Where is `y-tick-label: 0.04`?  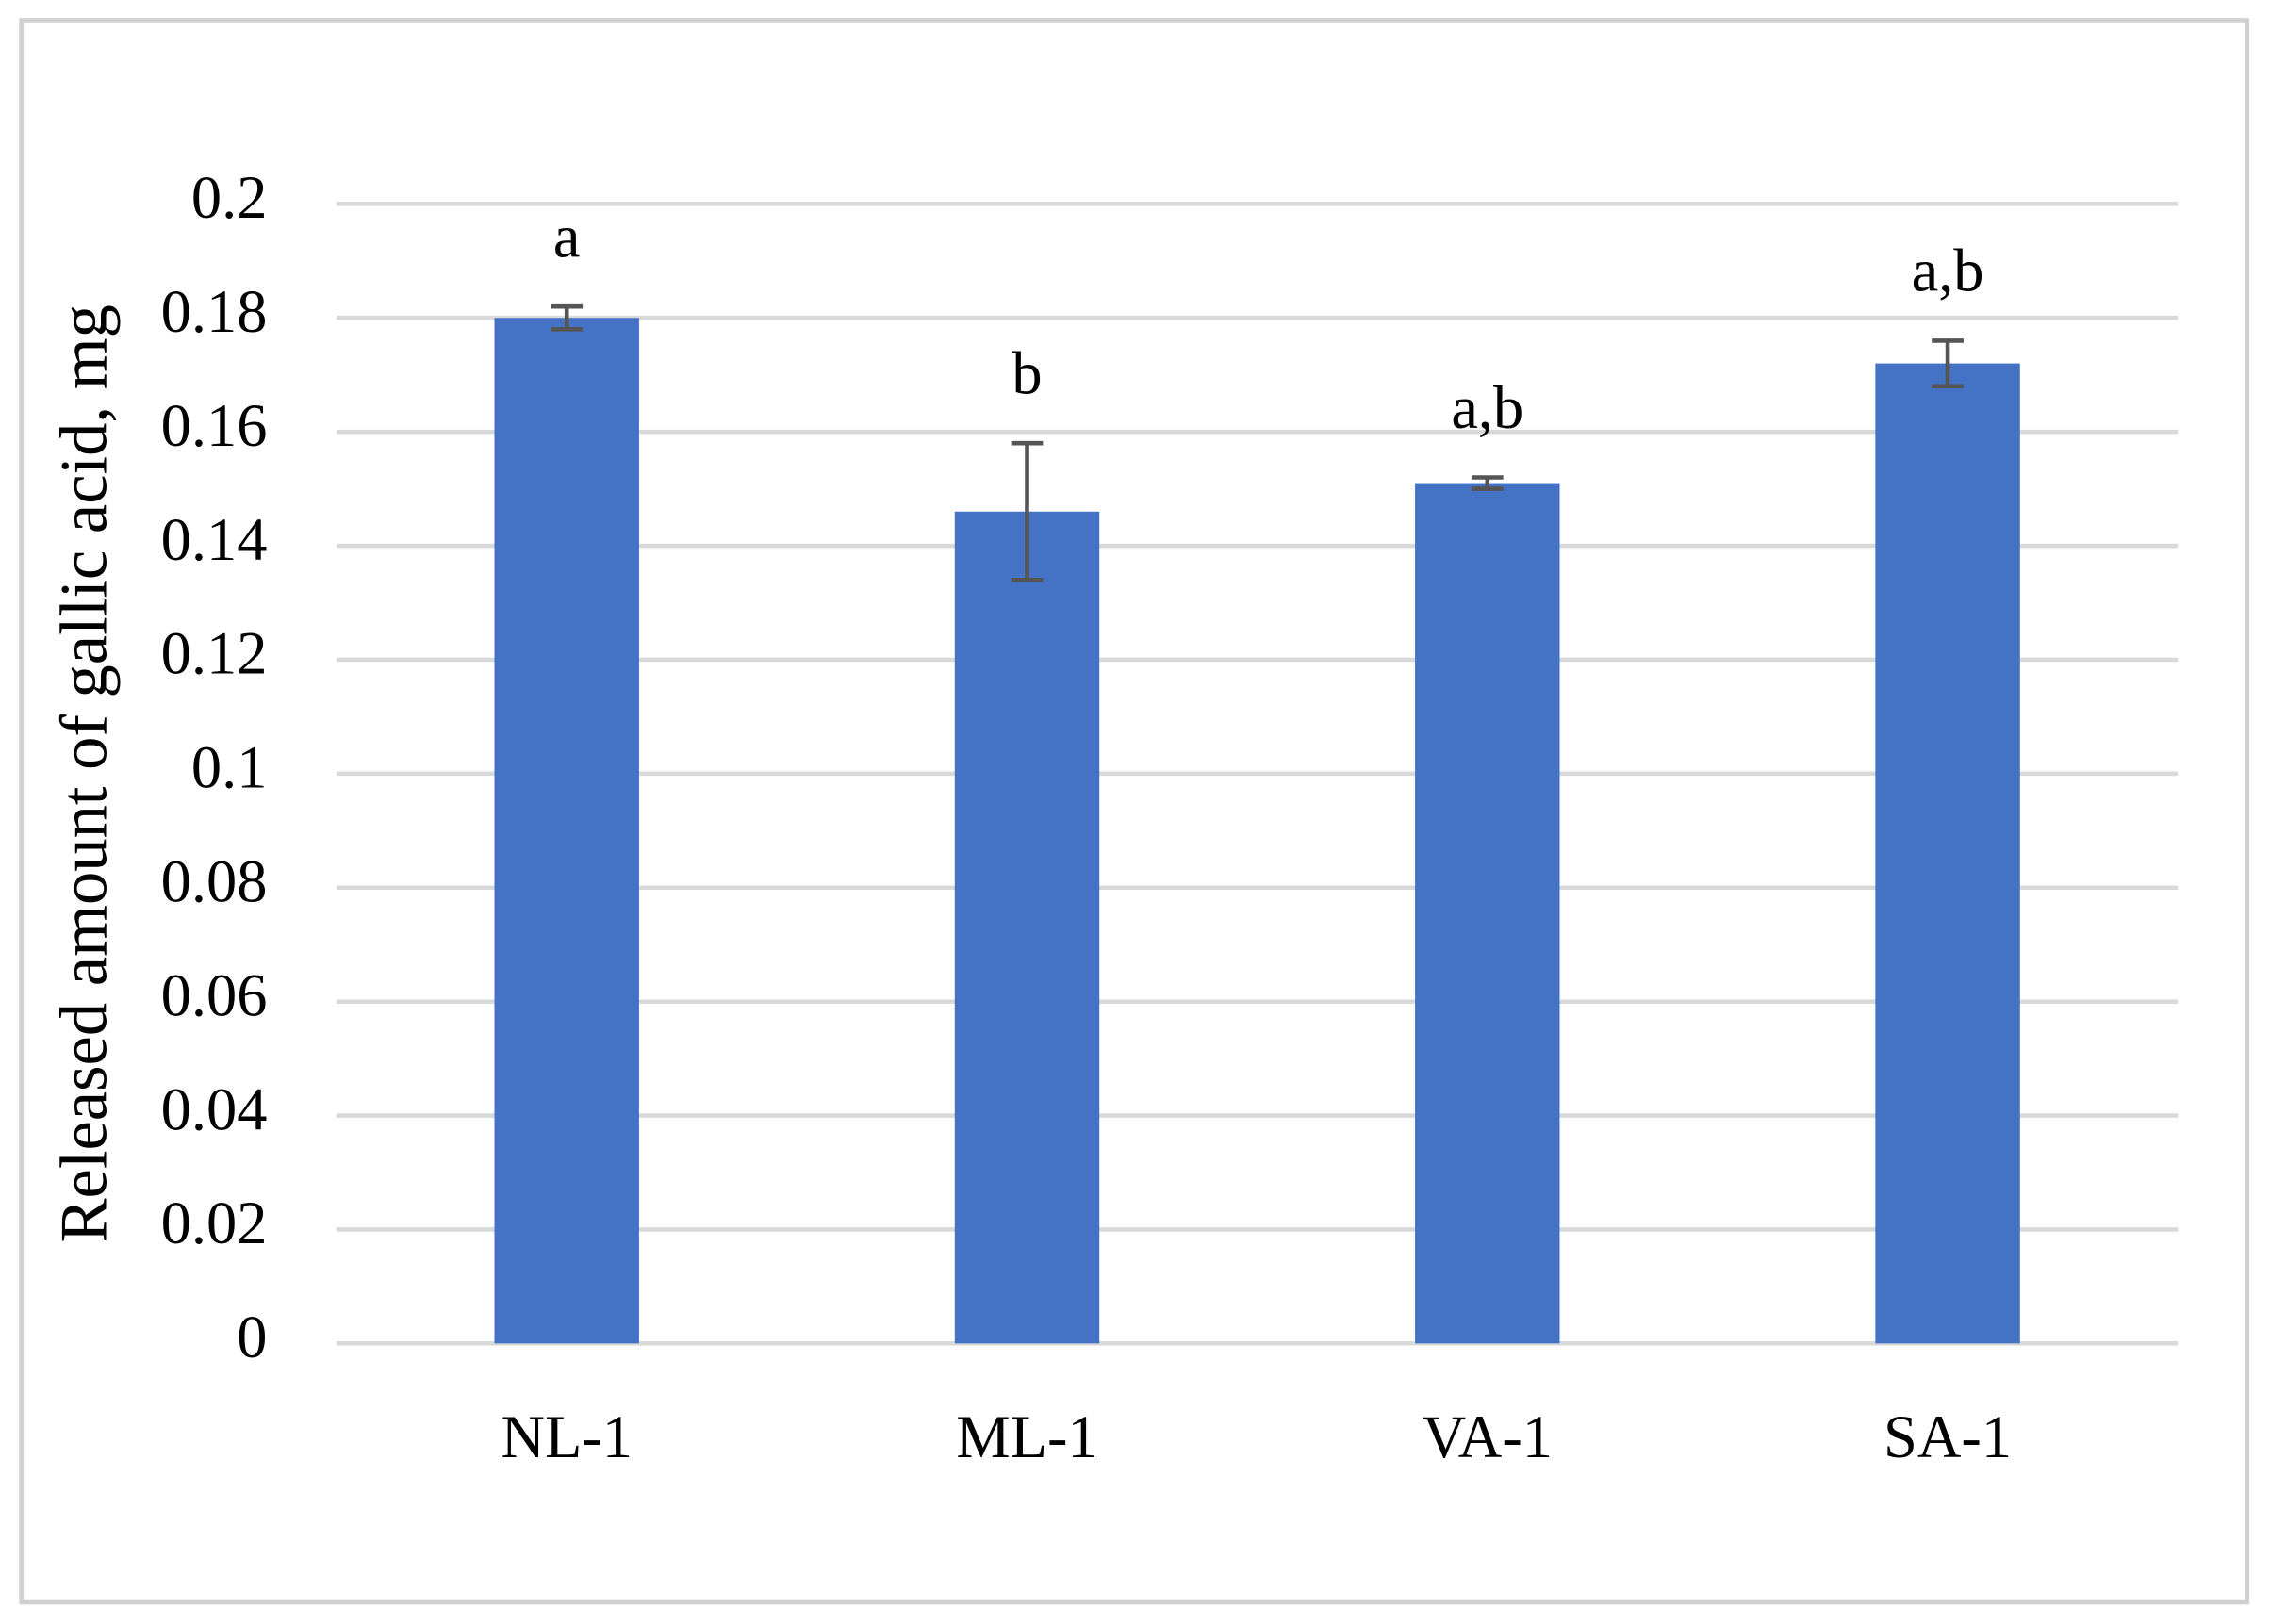 y-tick-label: 0.04 is located at coordinates (214, 1108).